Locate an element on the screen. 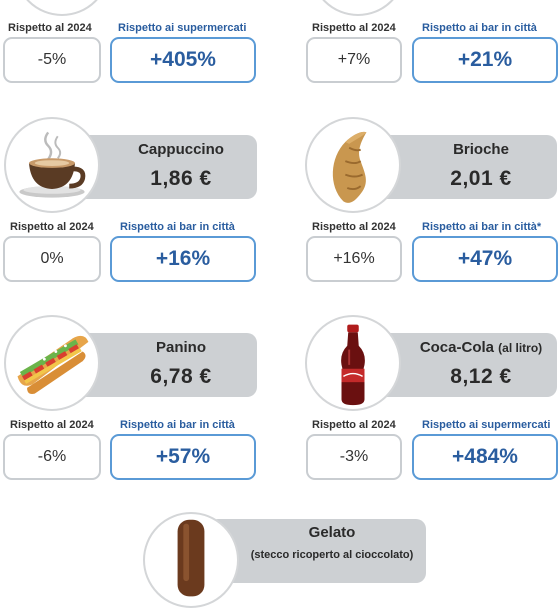 Image resolution: width=560 pixels, height=608 pixels. product-subtitle: (stecco ricoperto al cioccolato) is located at coordinates (332, 555).